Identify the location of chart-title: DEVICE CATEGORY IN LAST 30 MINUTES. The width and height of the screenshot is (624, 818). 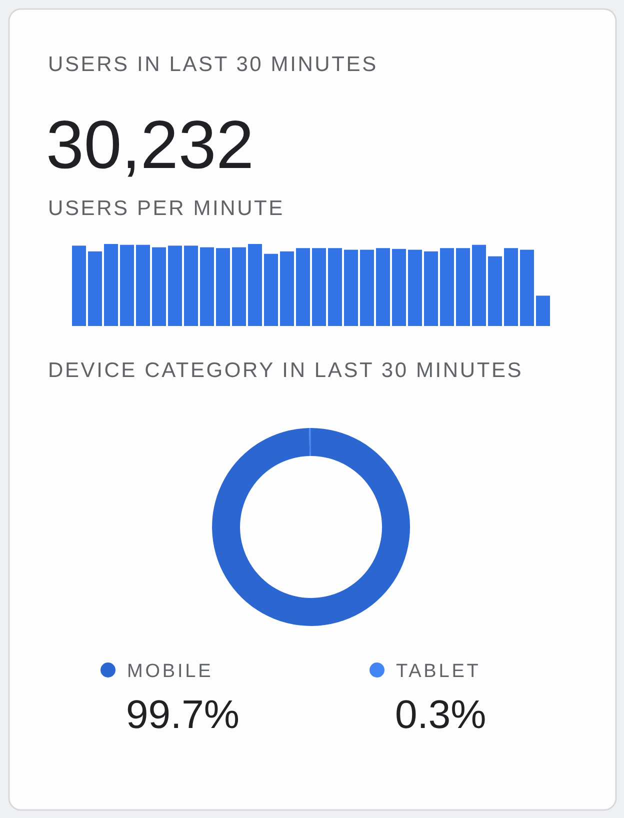
(286, 370).